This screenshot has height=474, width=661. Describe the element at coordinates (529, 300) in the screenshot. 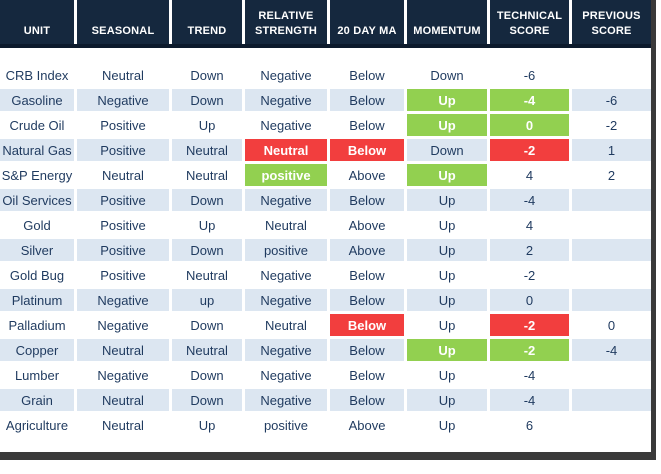

I see `table-cell: 0` at that location.